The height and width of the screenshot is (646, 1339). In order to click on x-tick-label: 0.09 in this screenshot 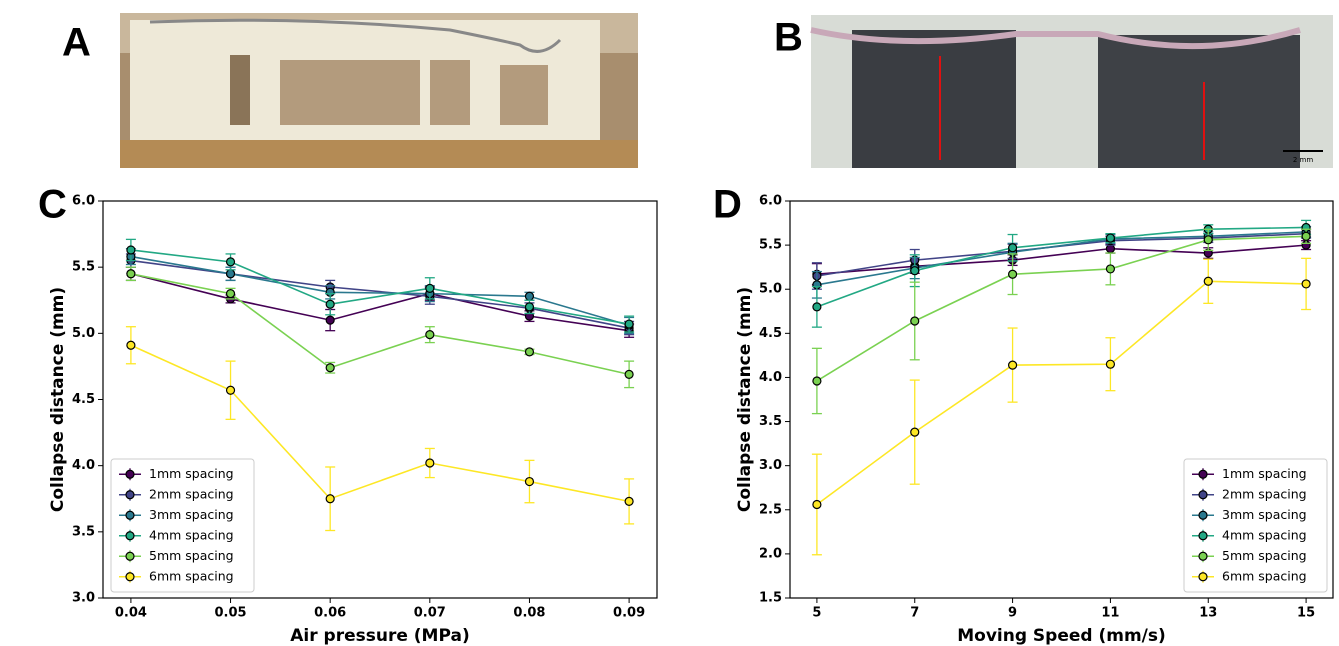, I will do `click(629, 613)`.